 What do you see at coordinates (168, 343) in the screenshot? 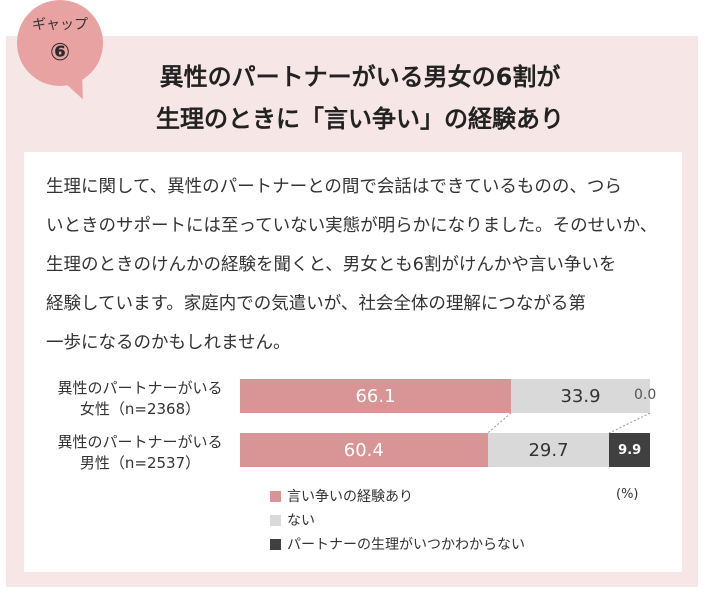
I see `body-line: 一歩になるのかもしれません。` at bounding box center [168, 343].